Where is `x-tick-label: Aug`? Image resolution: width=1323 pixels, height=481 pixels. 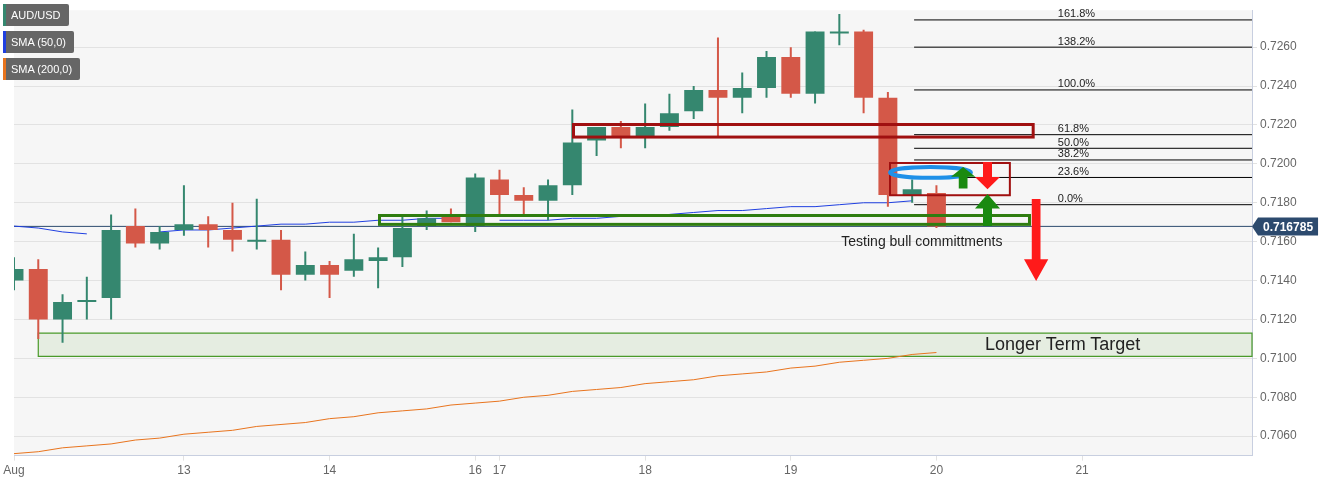 x-tick-label: Aug is located at coordinates (14, 470).